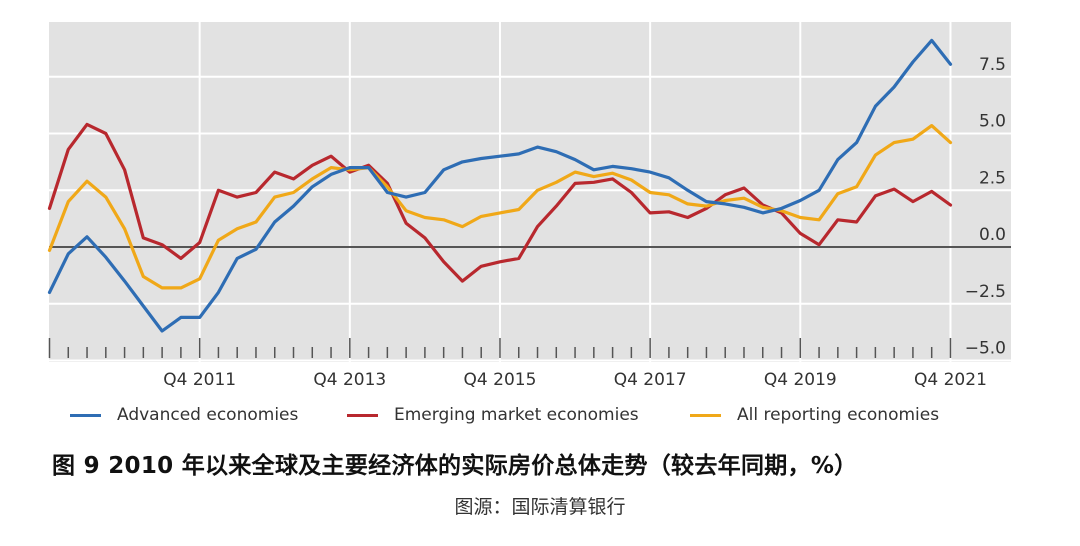  I want to click on x-tick-label: Q4 2017, so click(650, 380).